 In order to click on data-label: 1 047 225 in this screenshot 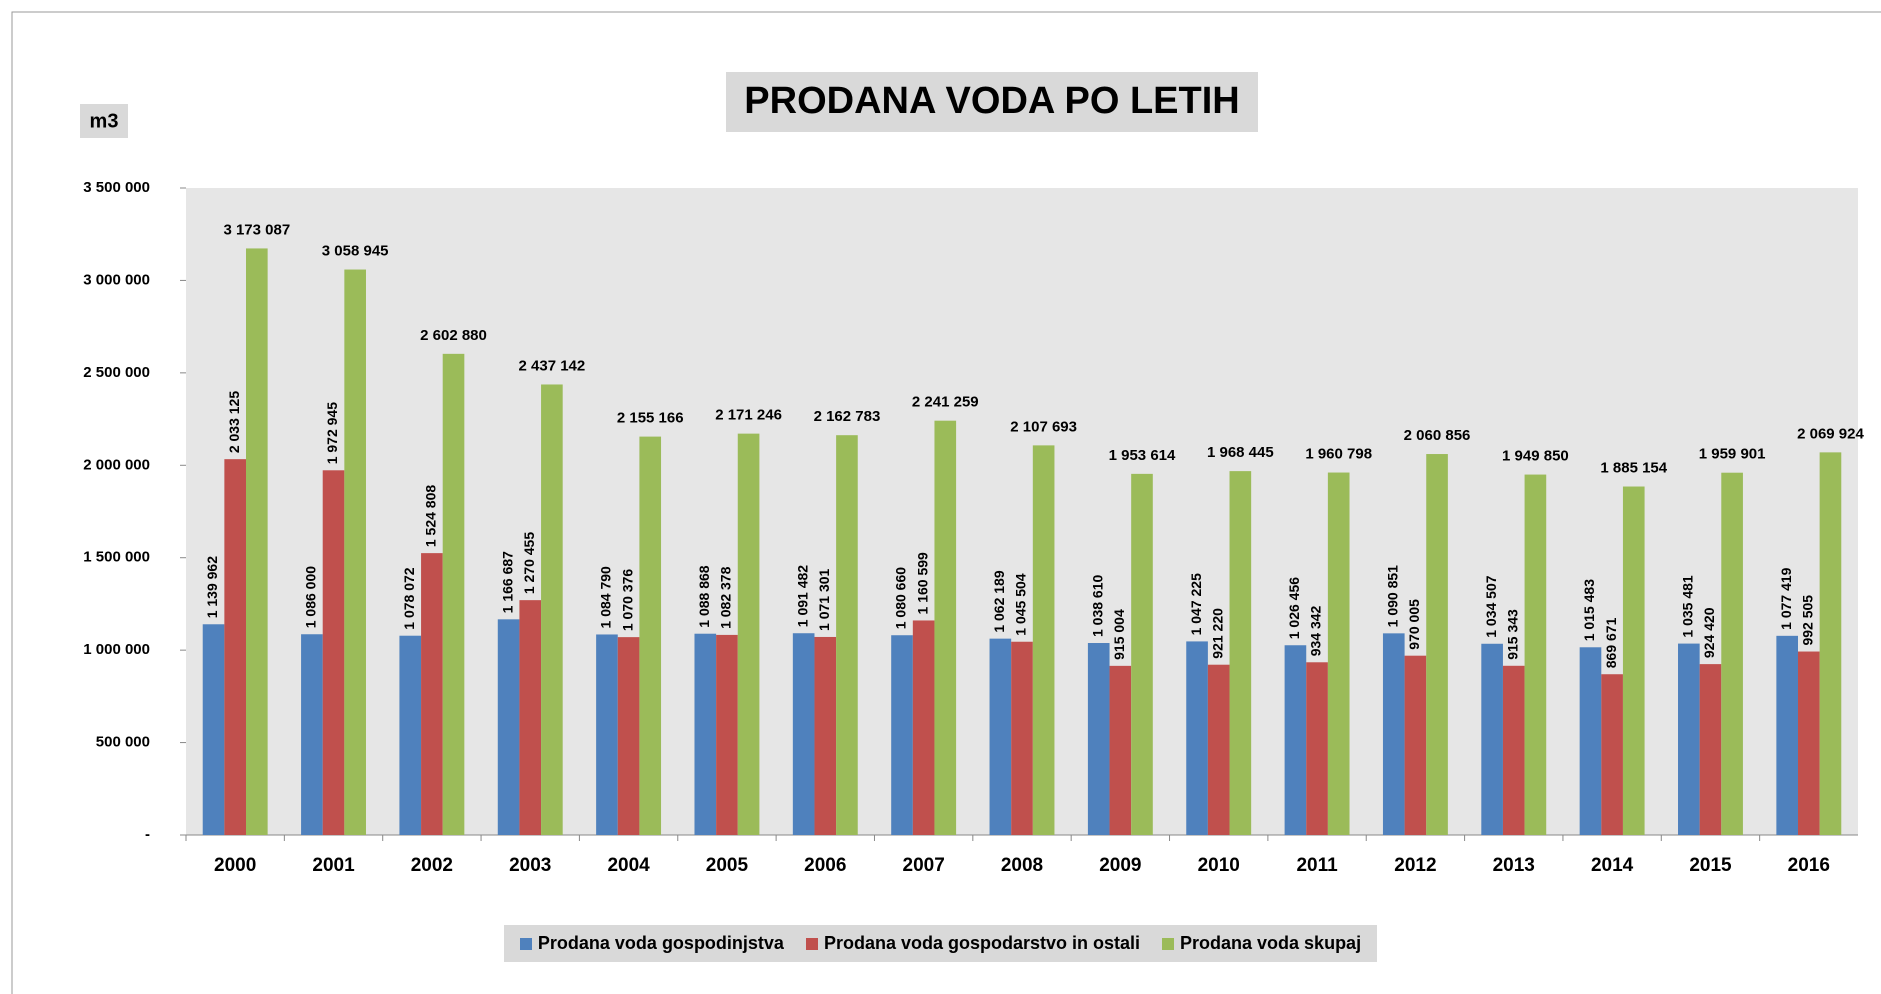, I will do `click(1196, 604)`.